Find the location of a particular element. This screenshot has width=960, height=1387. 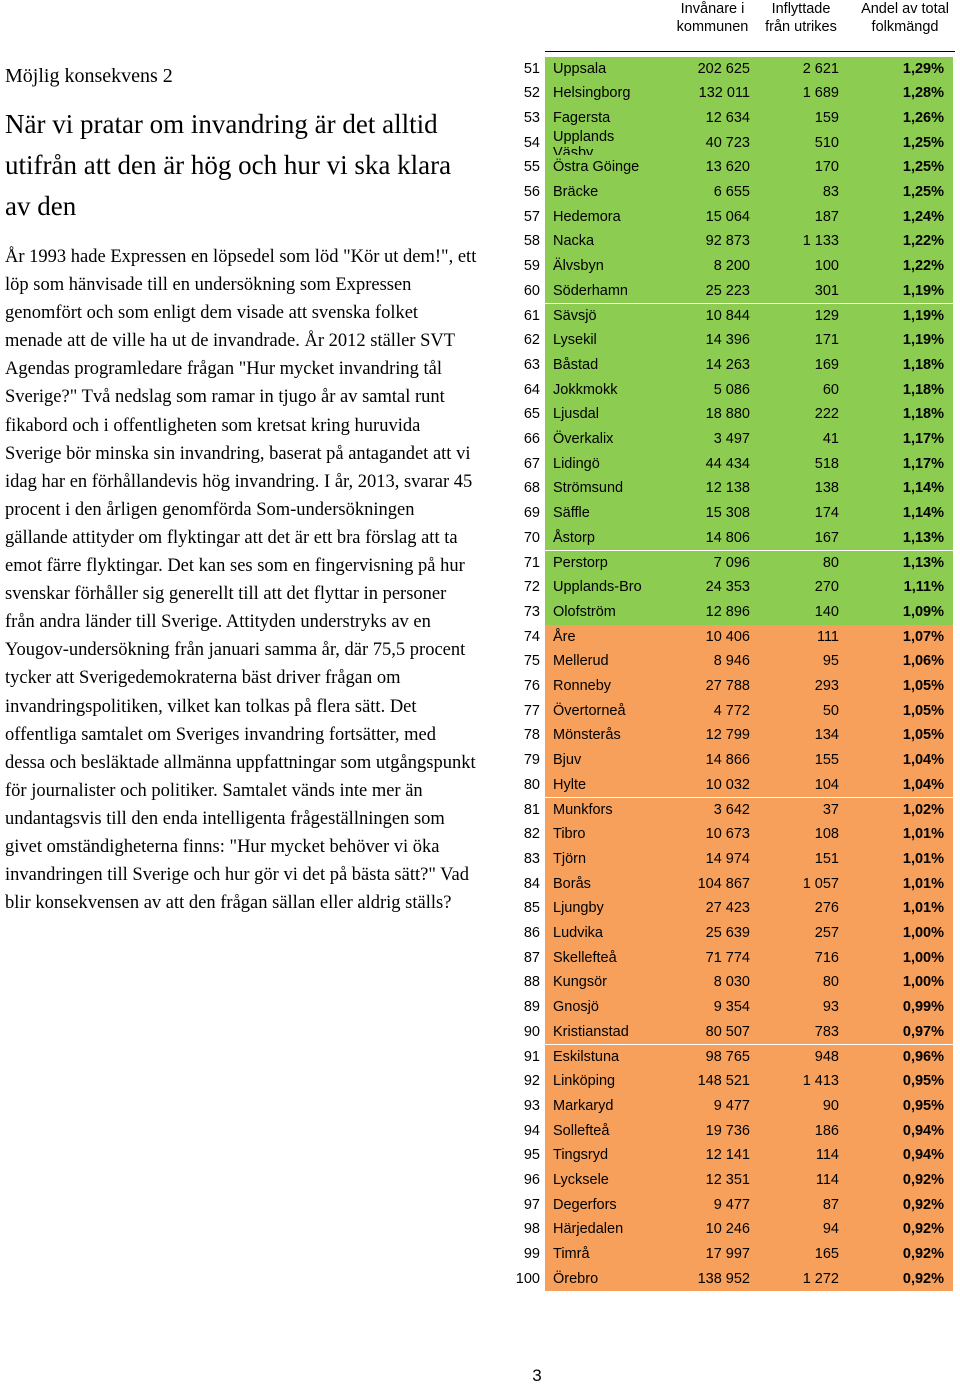

table-row: 89 Gnosjö 9 354 93 0,99% is located at coordinates (480, 1007).